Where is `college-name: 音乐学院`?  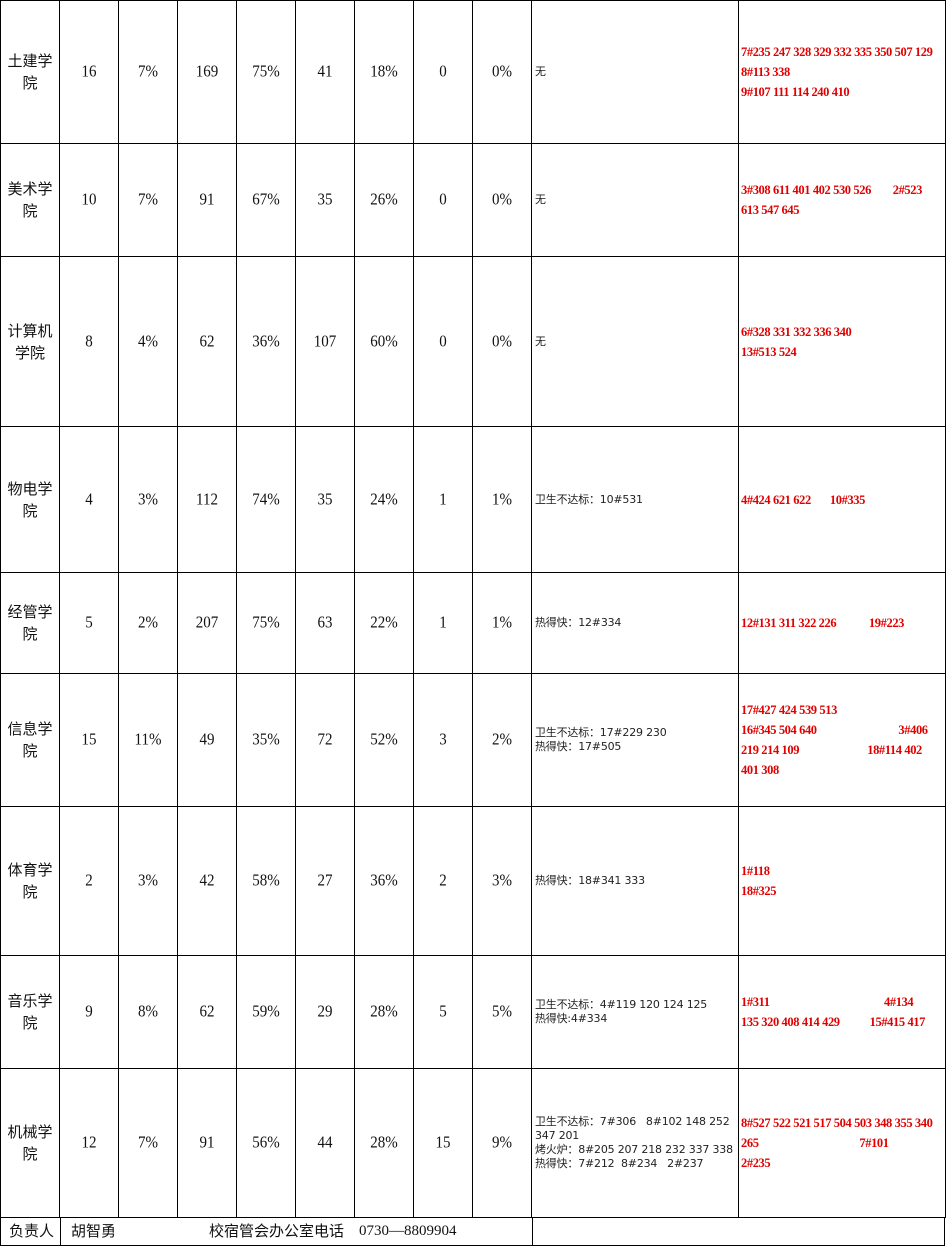
college-name: 音乐学院 is located at coordinates (30, 1012).